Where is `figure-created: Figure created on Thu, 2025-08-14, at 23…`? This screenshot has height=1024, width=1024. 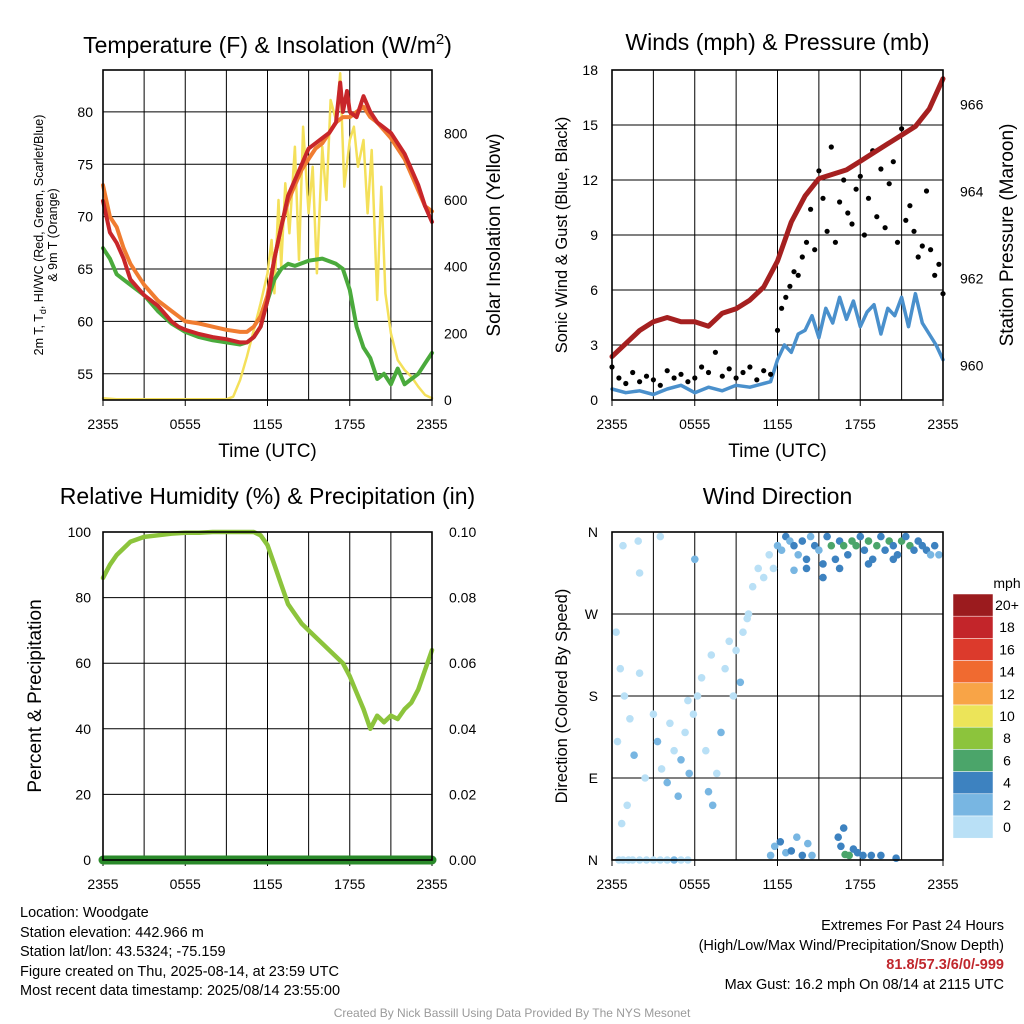 figure-created: Figure created on Thu, 2025-08-14, at 23… is located at coordinates (179, 971).